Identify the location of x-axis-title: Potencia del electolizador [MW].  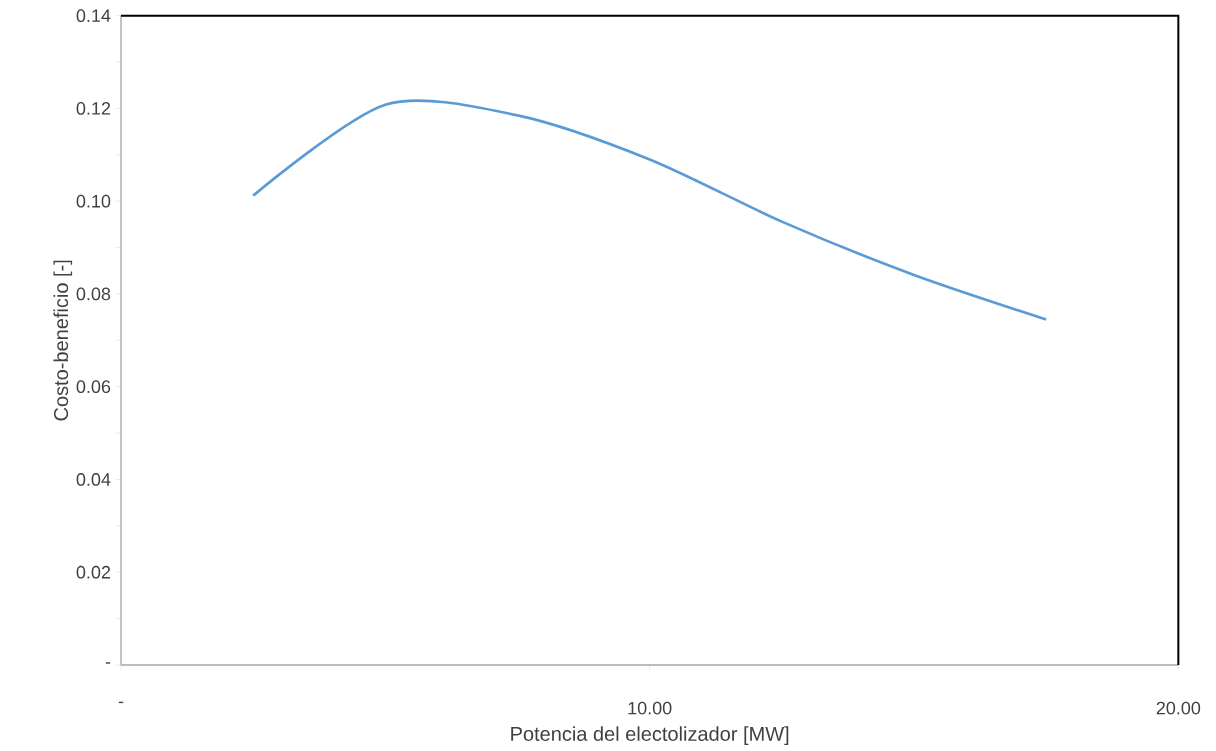
(650, 735).